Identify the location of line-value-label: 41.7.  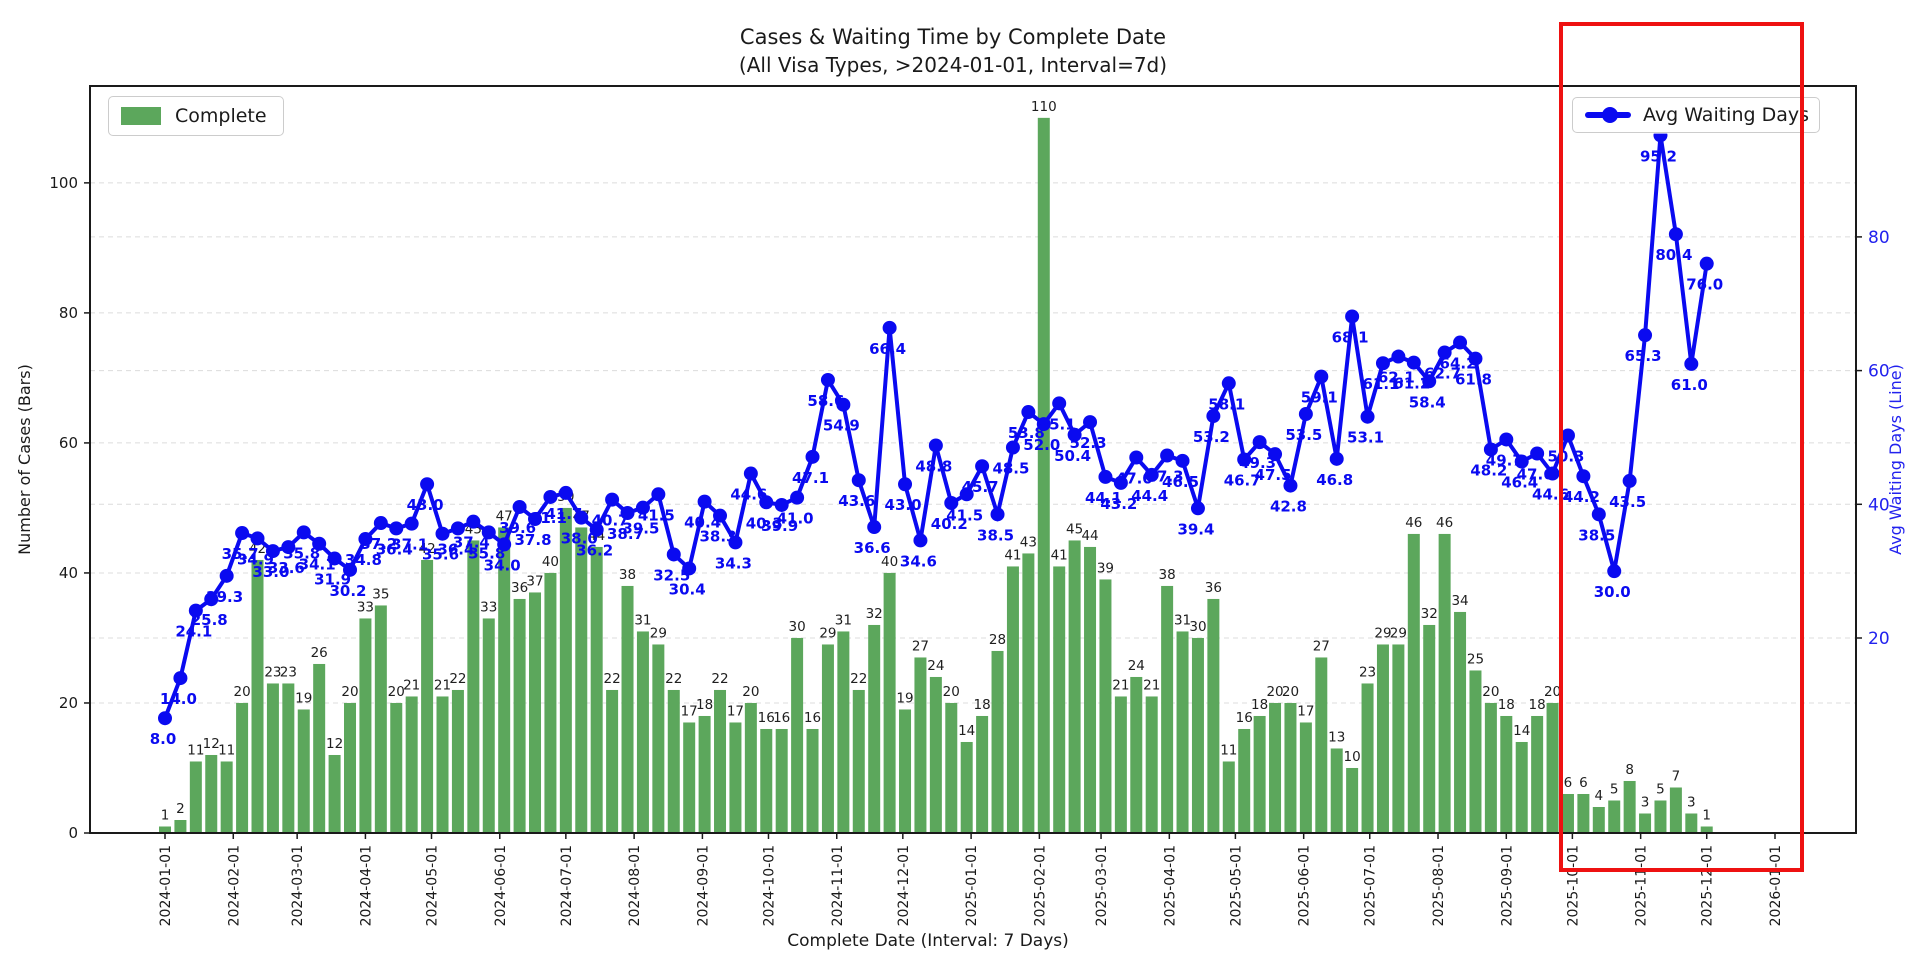
(563, 514).